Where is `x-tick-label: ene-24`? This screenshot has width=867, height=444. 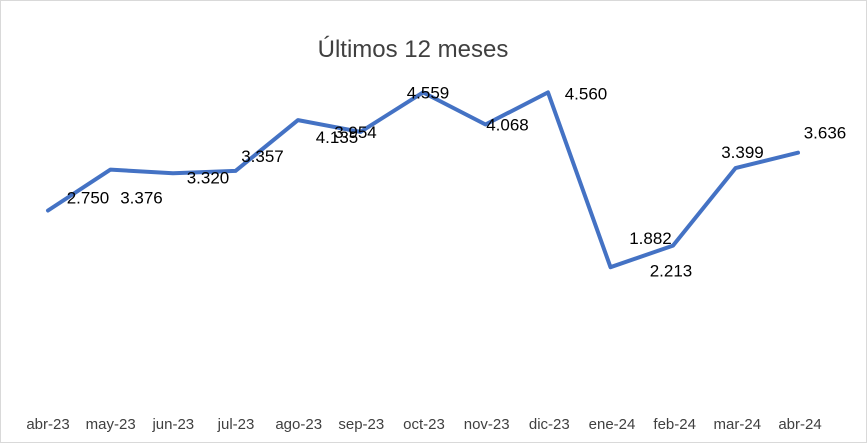
x-tick-label: ene-24 is located at coordinates (612, 424).